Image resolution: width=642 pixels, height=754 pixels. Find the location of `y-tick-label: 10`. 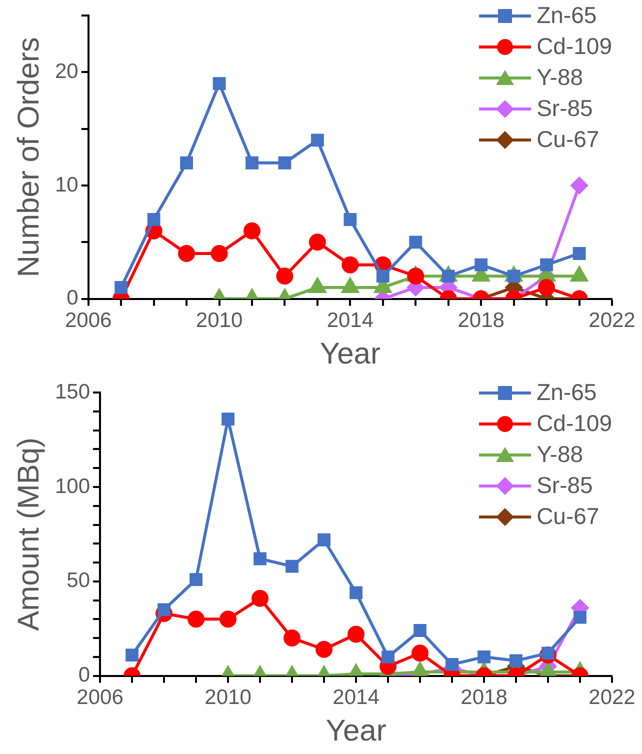

y-tick-label: 10 is located at coordinates (66, 184).